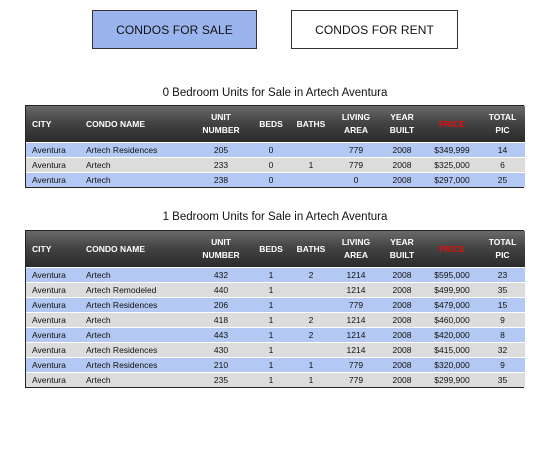 Image resolution: width=550 pixels, height=470 pixels. What do you see at coordinates (502, 165) in the screenshot?
I see `cell-total-pic: 6` at bounding box center [502, 165].